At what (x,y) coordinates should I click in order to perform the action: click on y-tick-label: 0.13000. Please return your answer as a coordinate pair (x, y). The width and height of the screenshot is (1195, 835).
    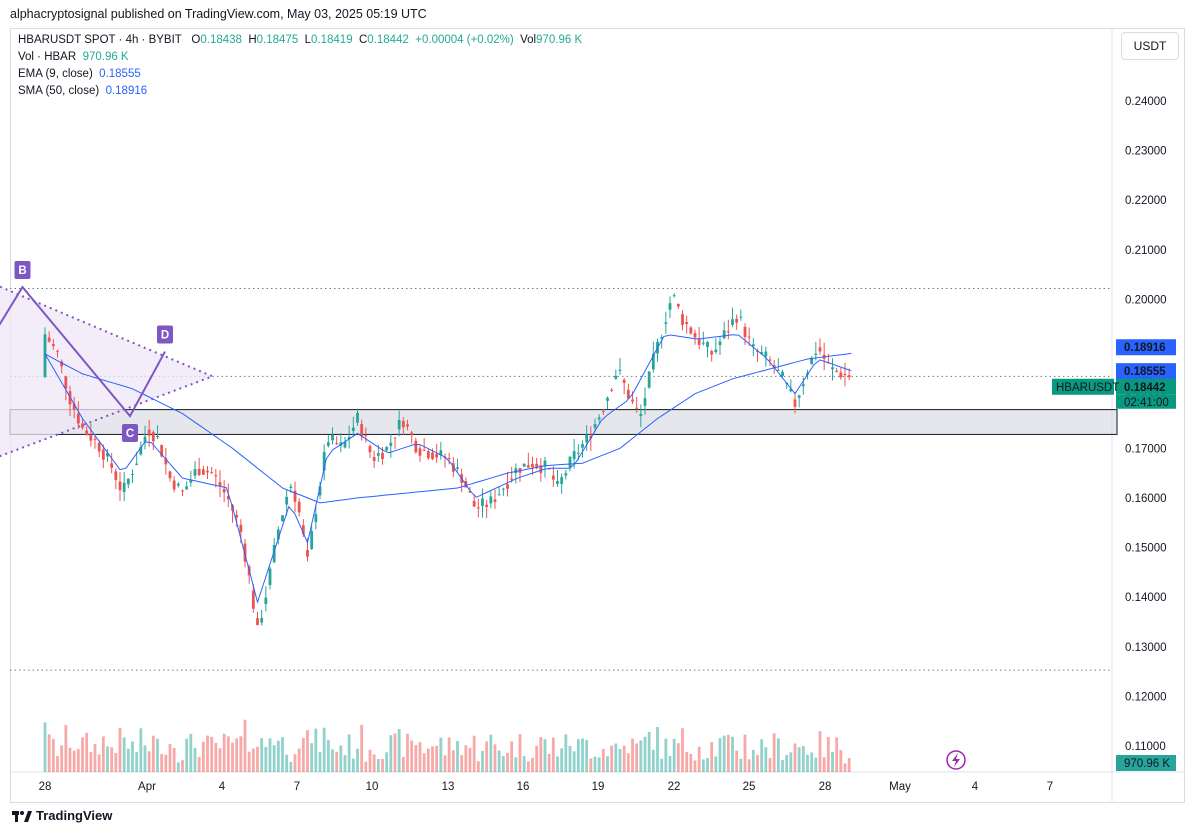
    Looking at the image, I should click on (1146, 648).